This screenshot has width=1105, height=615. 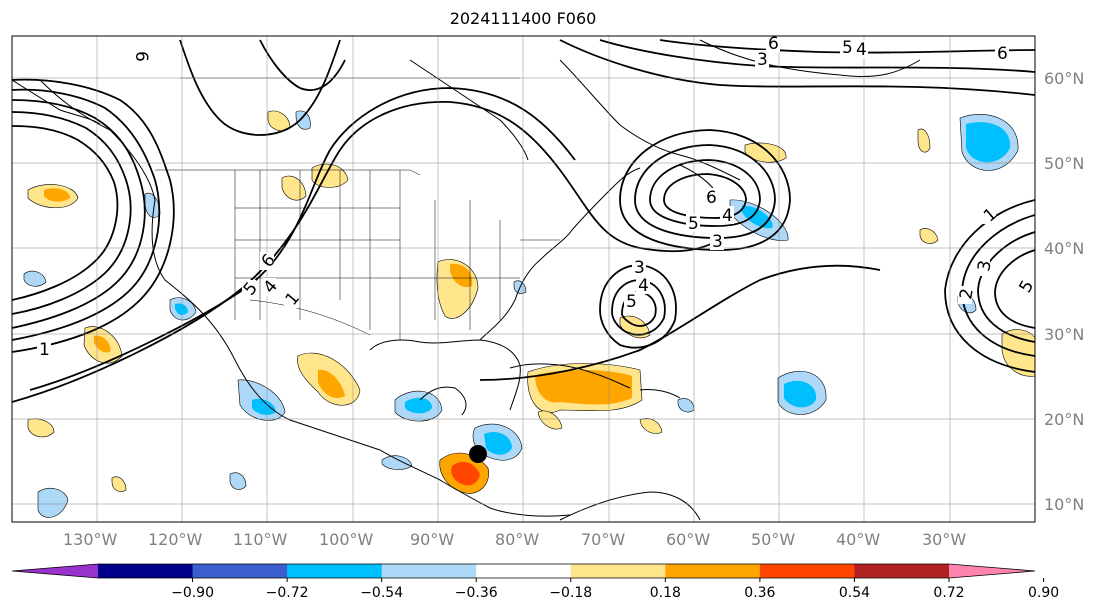 What do you see at coordinates (102, 344) in the screenshot?
I see `anomaly-pacific-coast-core` at bounding box center [102, 344].